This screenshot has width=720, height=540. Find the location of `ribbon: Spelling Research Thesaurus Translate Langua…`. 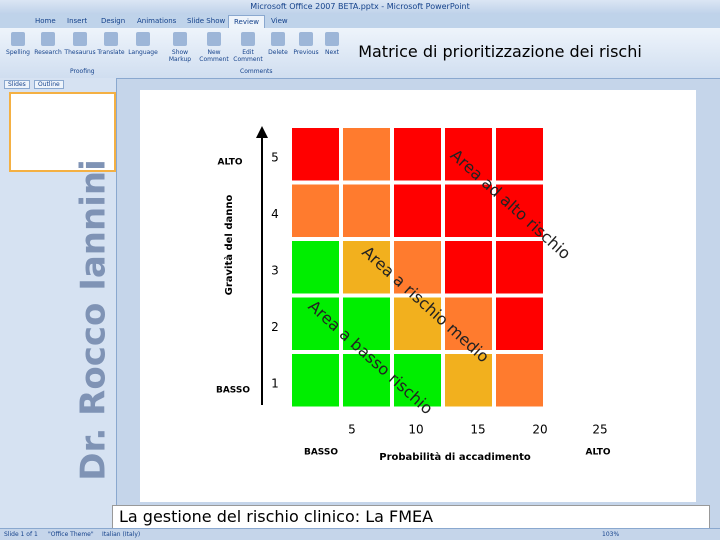

ribbon: Spelling Research Thesaurus Translate Langua… is located at coordinates (360, 53).